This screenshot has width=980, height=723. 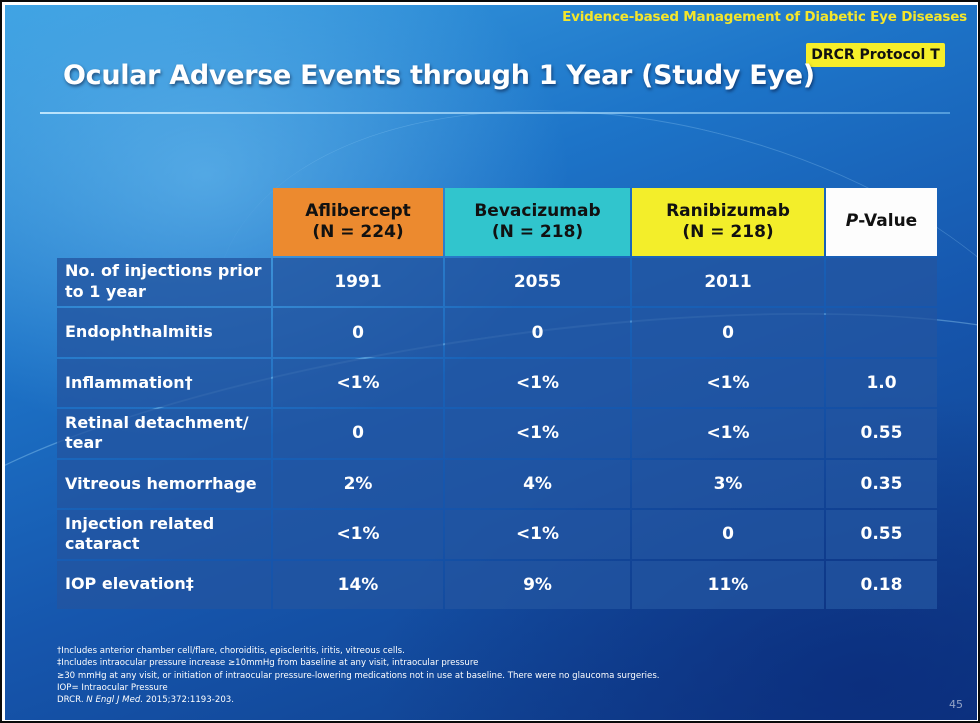 I want to click on cell-pvalue: 0.35, so click(x=881, y=484).